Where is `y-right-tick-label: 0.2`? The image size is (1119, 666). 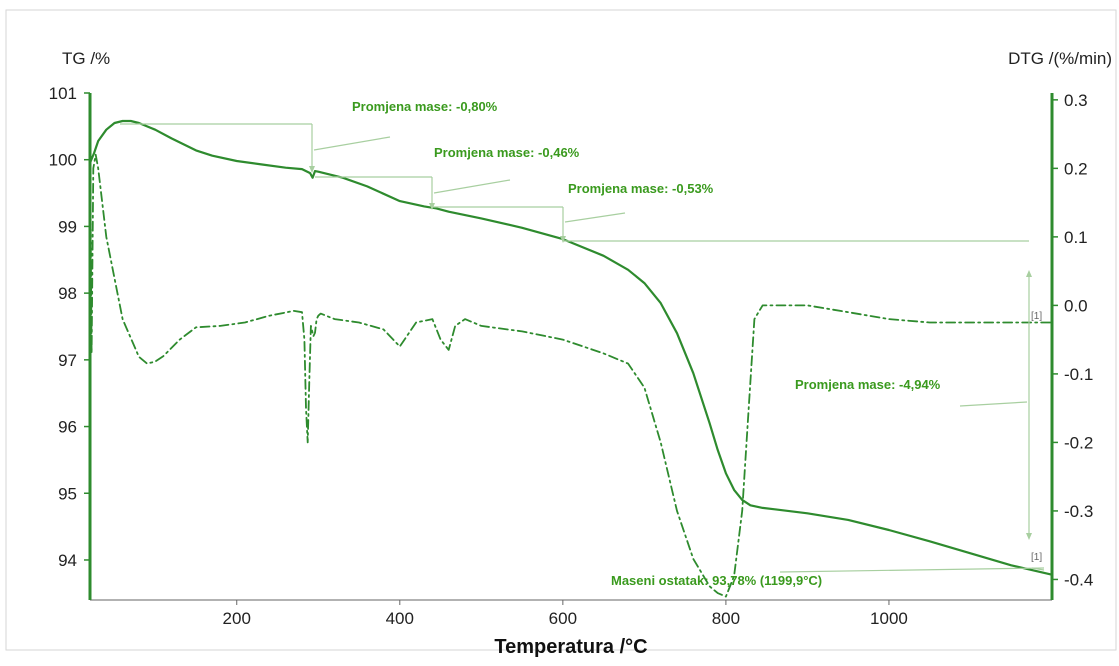 y-right-tick-label: 0.2 is located at coordinates (1076, 168).